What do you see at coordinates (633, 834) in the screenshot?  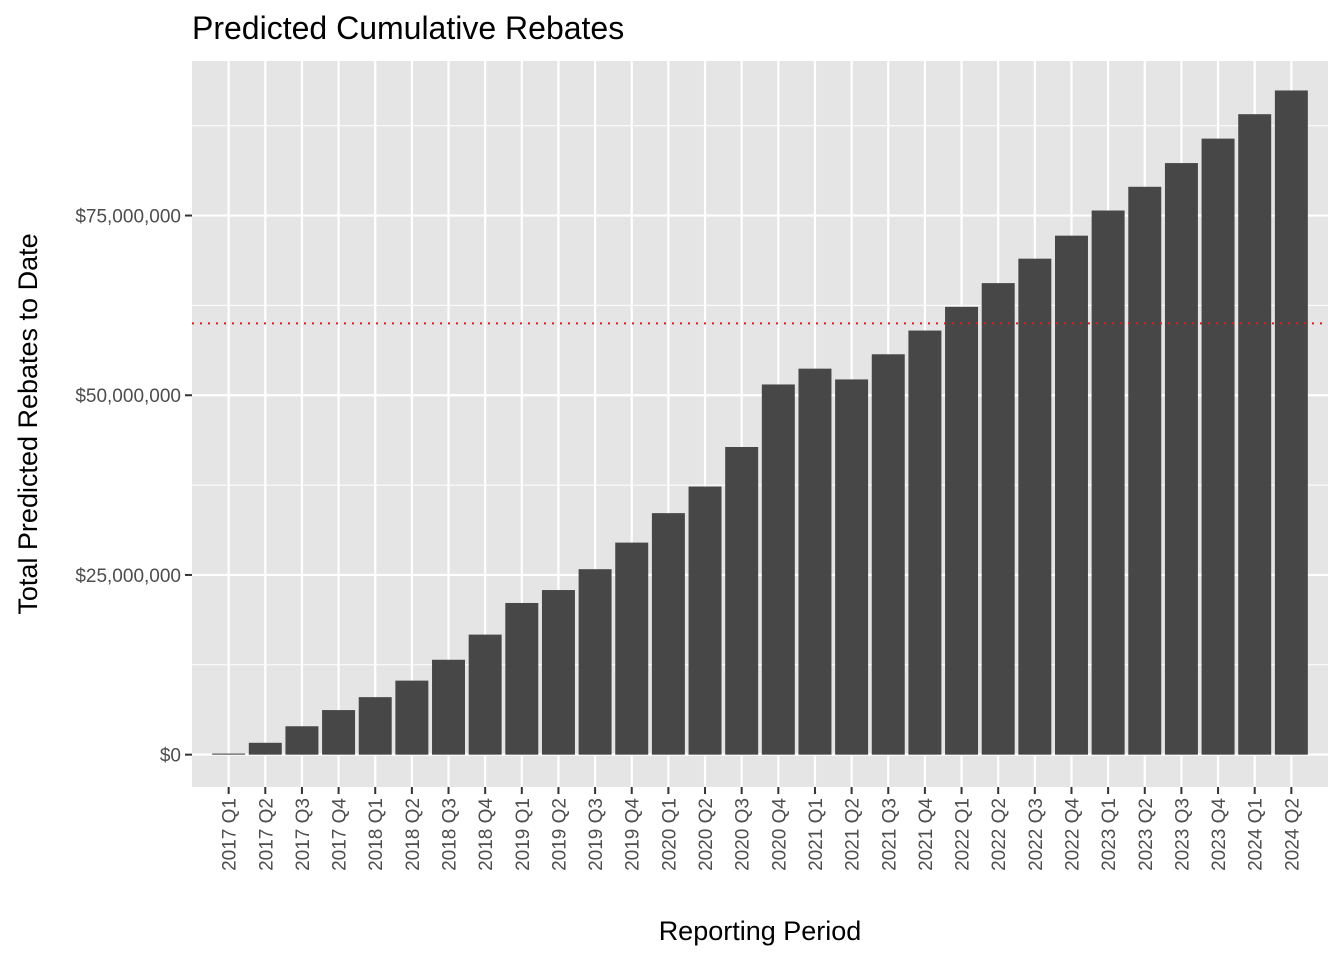 I see `x-tick-label: 2019 Q4` at bounding box center [633, 834].